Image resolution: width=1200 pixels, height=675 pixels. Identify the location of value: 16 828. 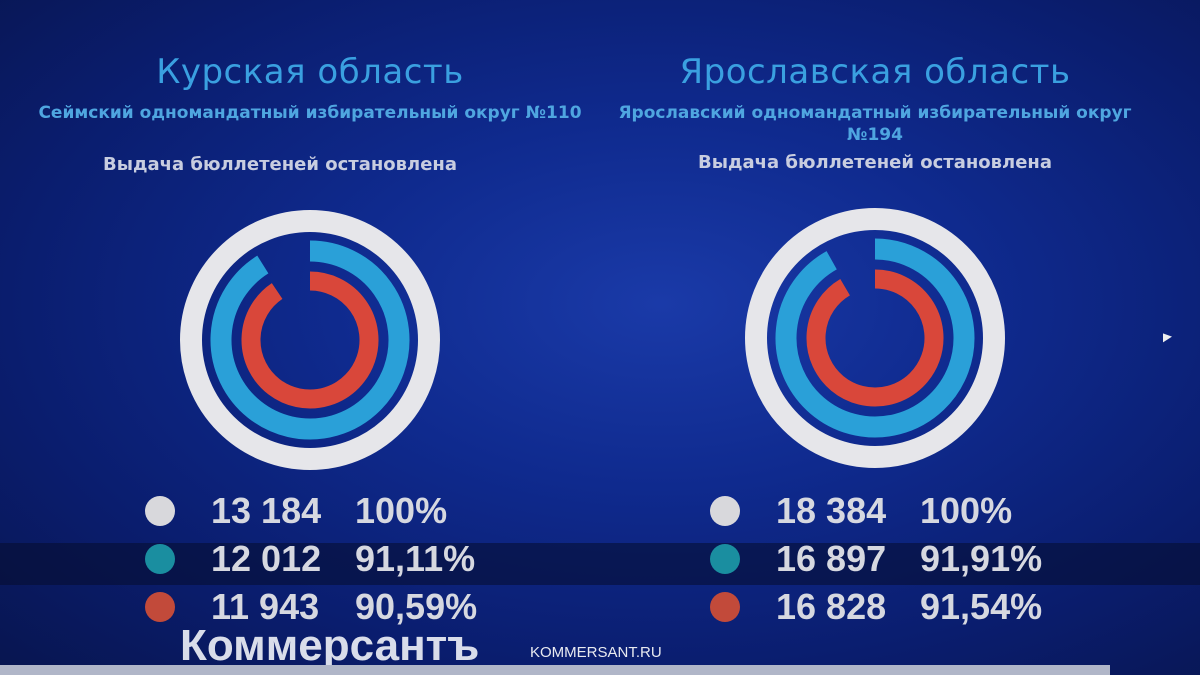
(831, 606).